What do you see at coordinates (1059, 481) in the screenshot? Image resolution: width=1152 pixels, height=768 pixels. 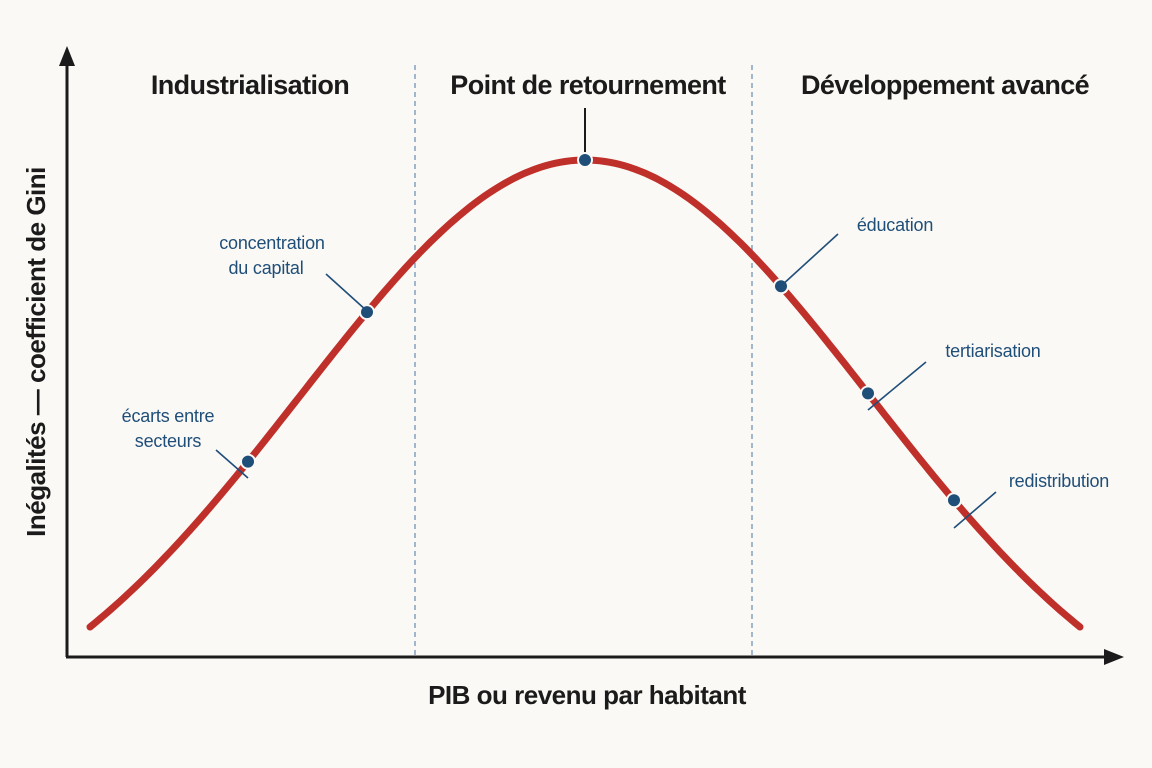 I see `annotation: redistribution` at bounding box center [1059, 481].